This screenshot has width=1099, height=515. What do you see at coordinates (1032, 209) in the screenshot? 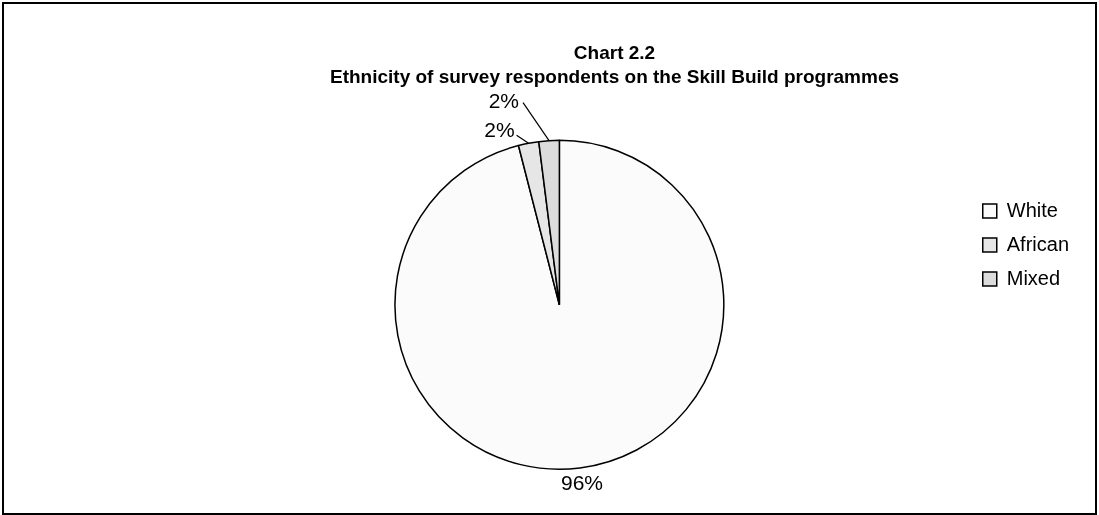
I see `legend-label: White` at bounding box center [1032, 209].